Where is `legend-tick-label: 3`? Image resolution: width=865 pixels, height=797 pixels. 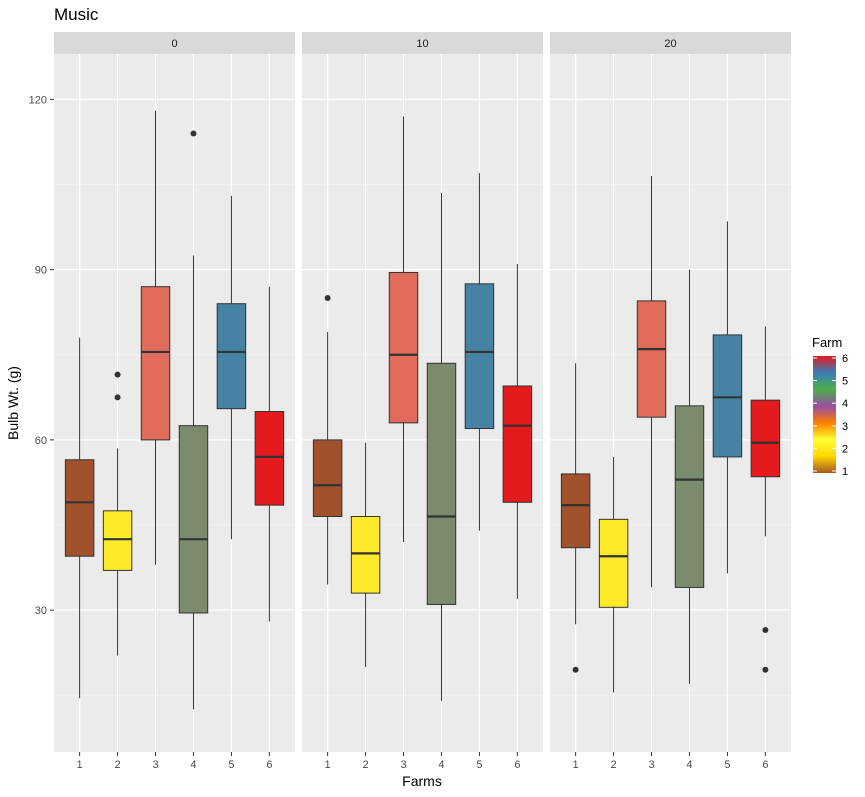
legend-tick-label: 3 is located at coordinates (845, 427).